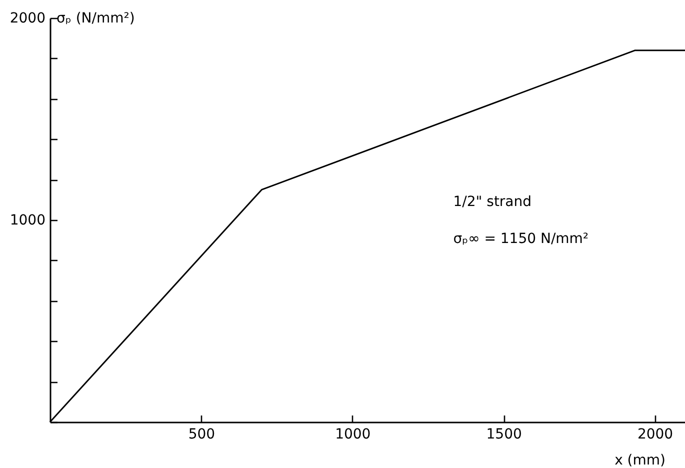  Describe the element at coordinates (95, 18) in the screenshot. I see `y-axis-title: σₚ (N/mm²)` at that location.